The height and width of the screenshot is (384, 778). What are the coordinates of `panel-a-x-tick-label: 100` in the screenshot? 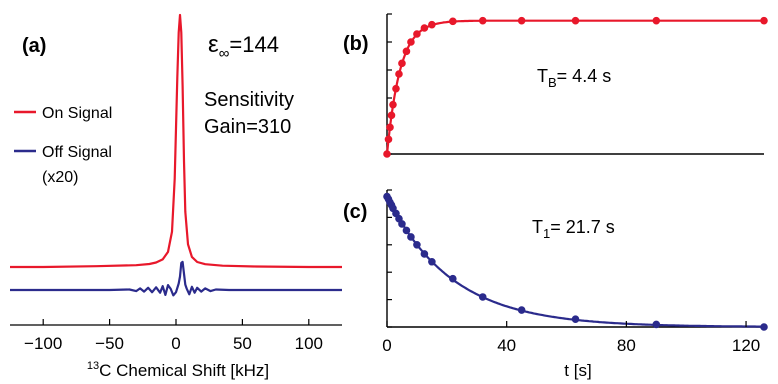 It's located at (309, 343).